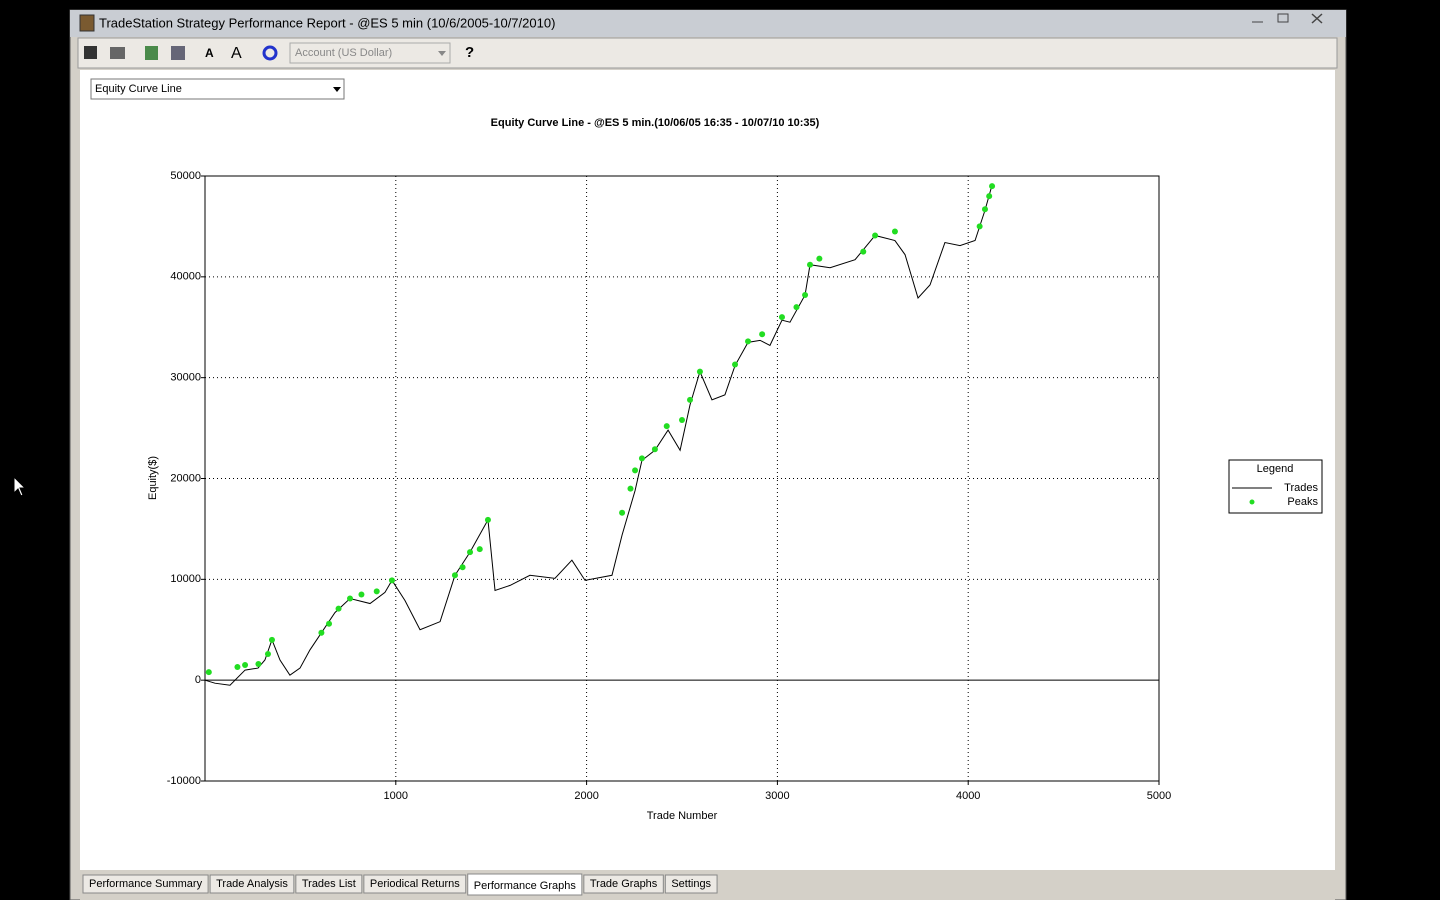 This screenshot has height=900, width=1440. I want to click on refresh-icon, so click(151, 53).